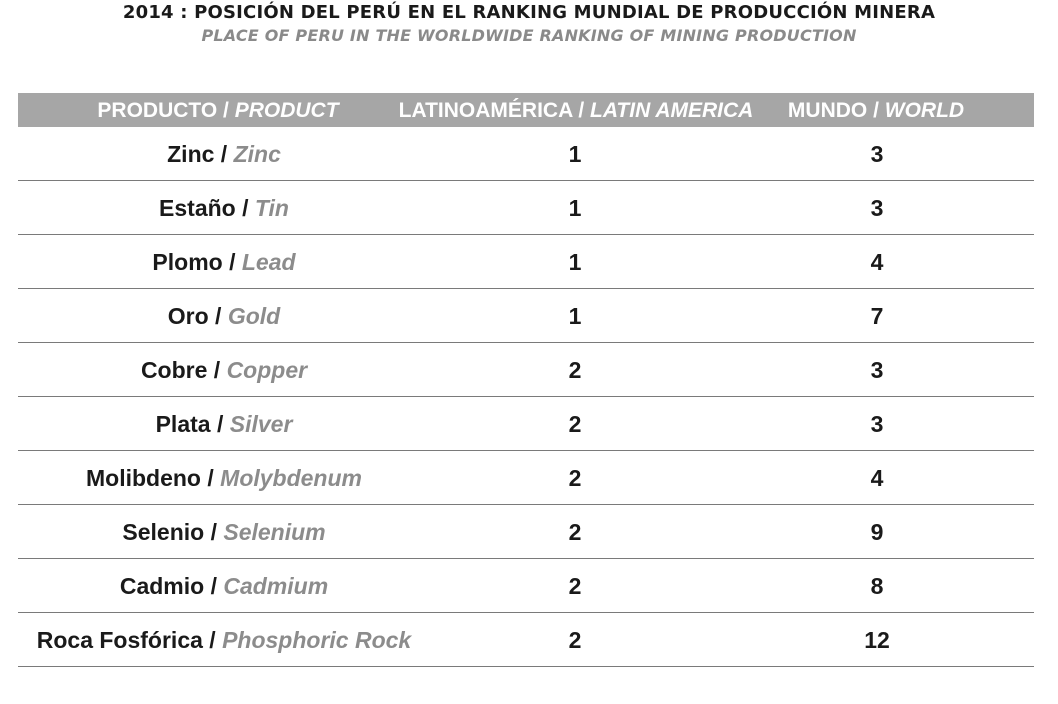 The width and height of the screenshot is (1058, 704). What do you see at coordinates (257, 154) in the screenshot?
I see `product-name-en: Zinc` at bounding box center [257, 154].